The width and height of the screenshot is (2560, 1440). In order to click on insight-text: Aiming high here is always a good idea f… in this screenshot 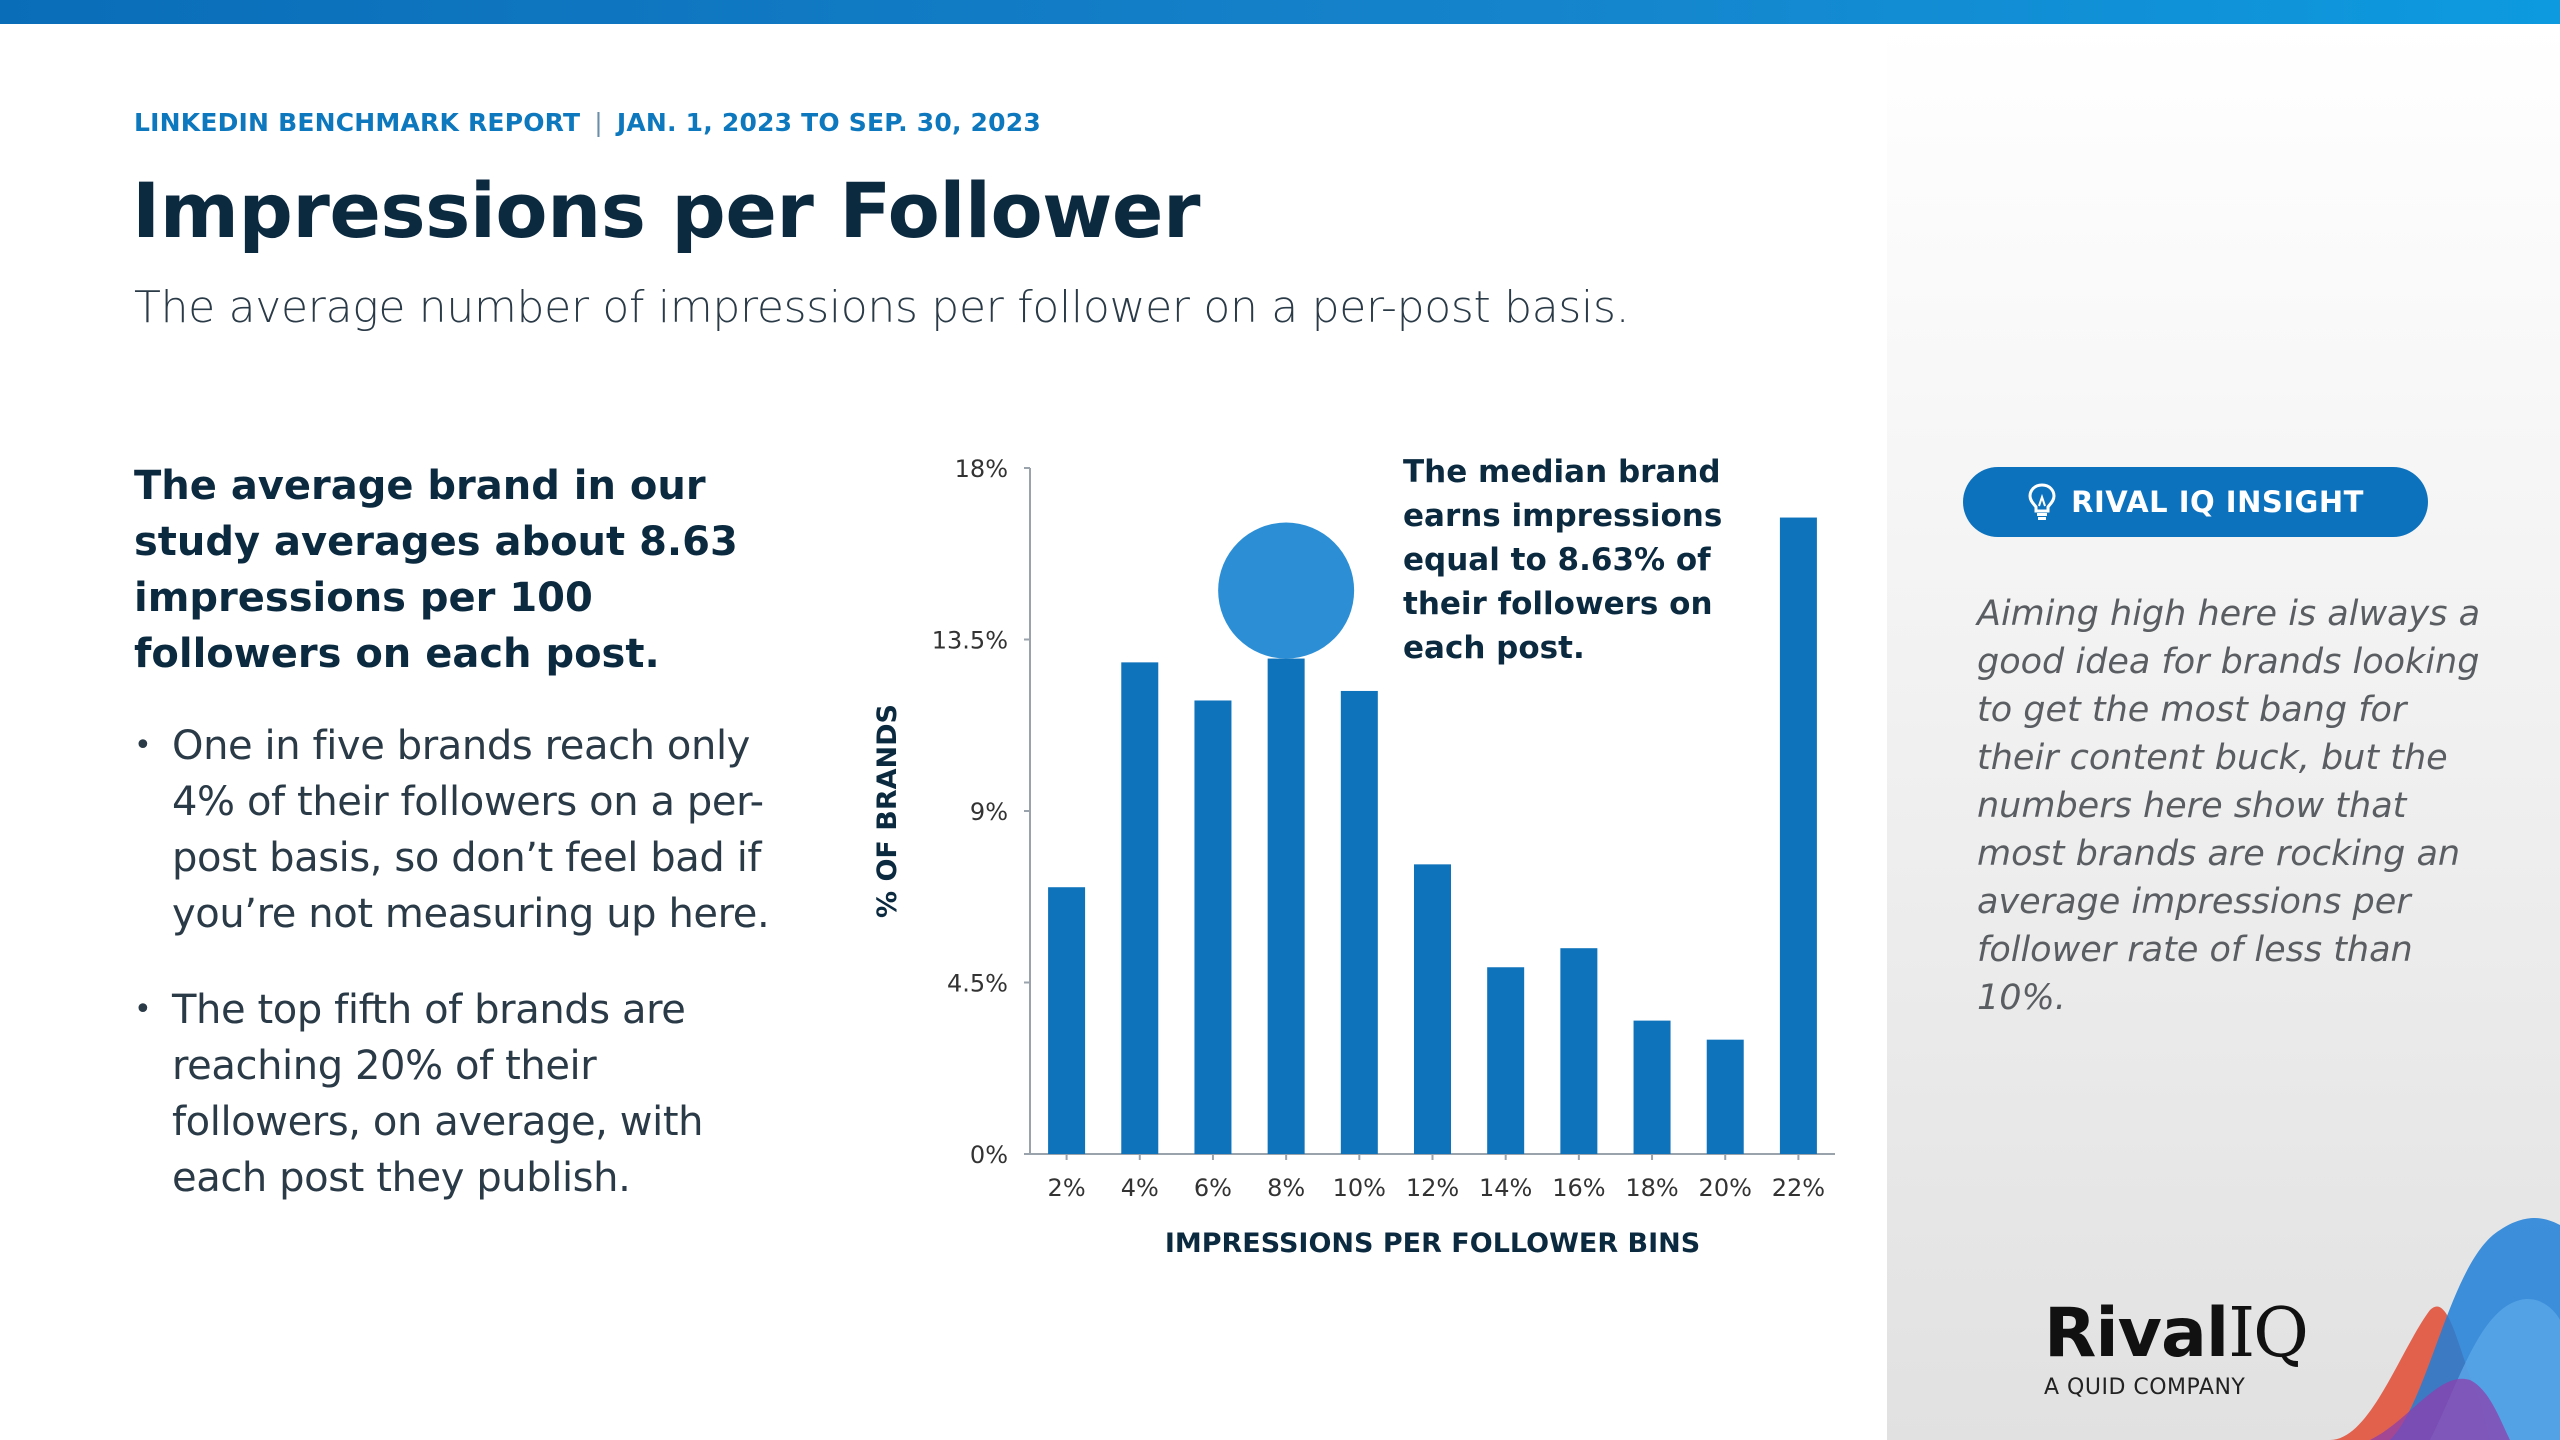, I will do `click(2229, 806)`.